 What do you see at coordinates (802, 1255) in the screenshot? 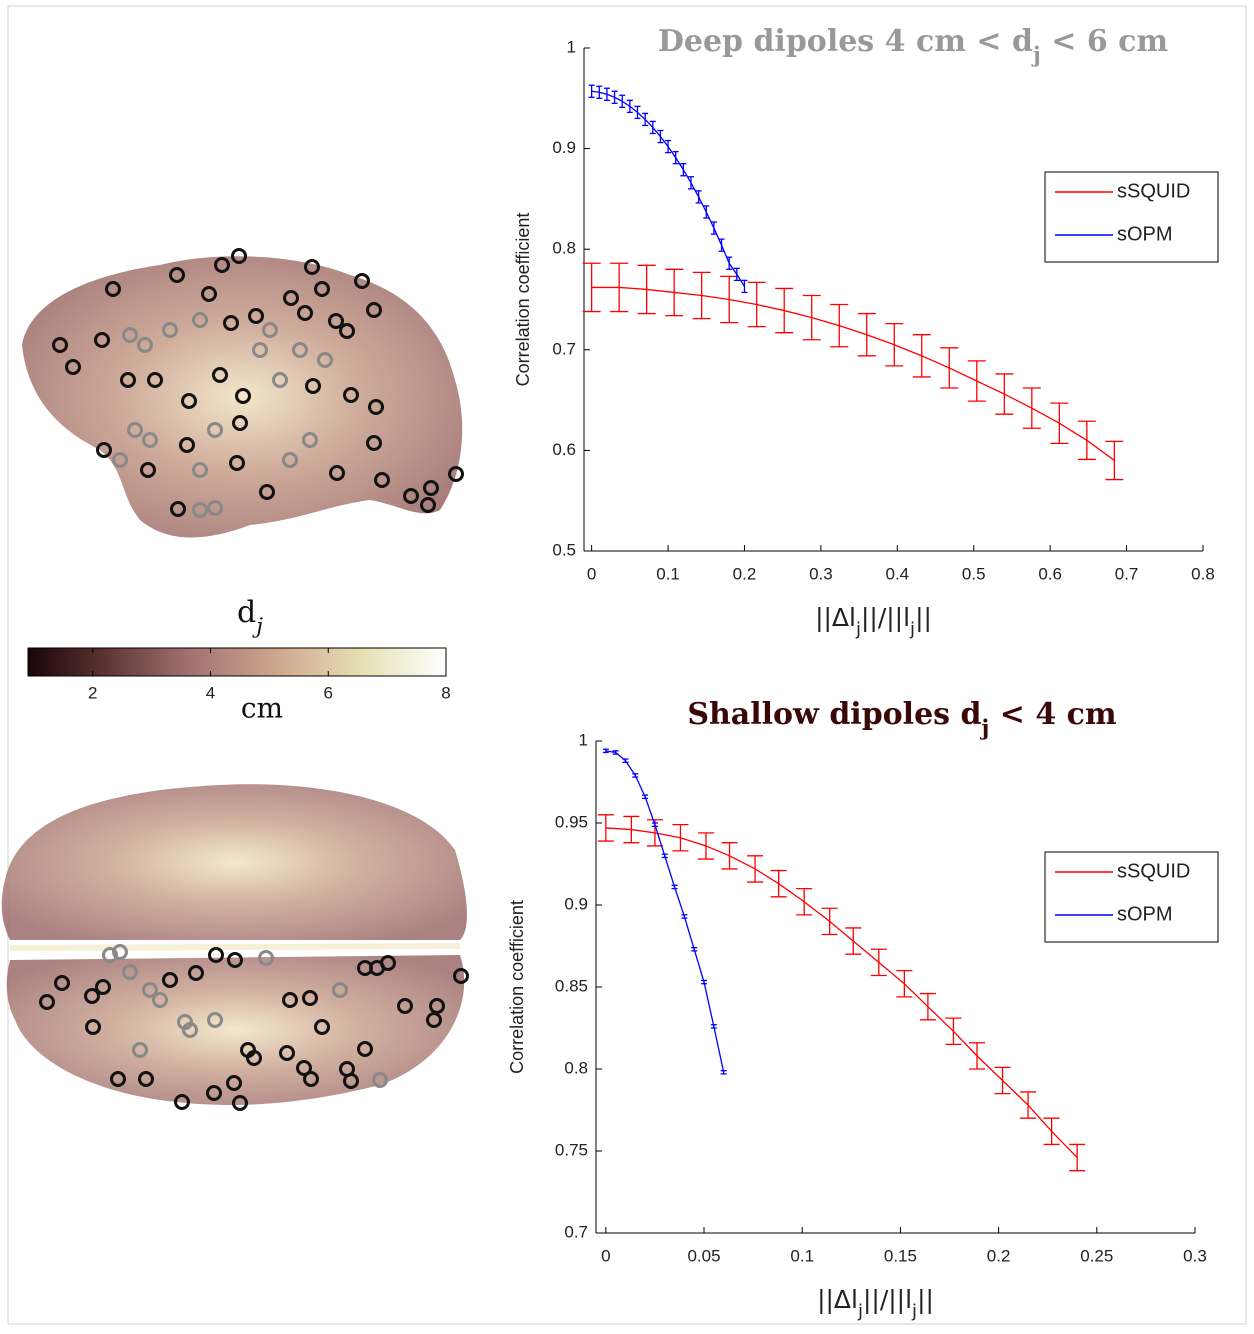
I see `x-tick-label: 0.1` at bounding box center [802, 1255].